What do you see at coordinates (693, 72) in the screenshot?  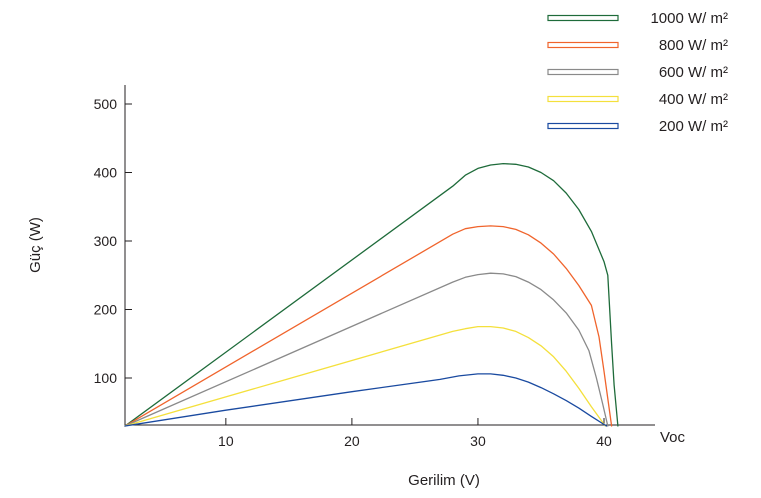 I see `legend-label: 600 W/ m²` at bounding box center [693, 72].